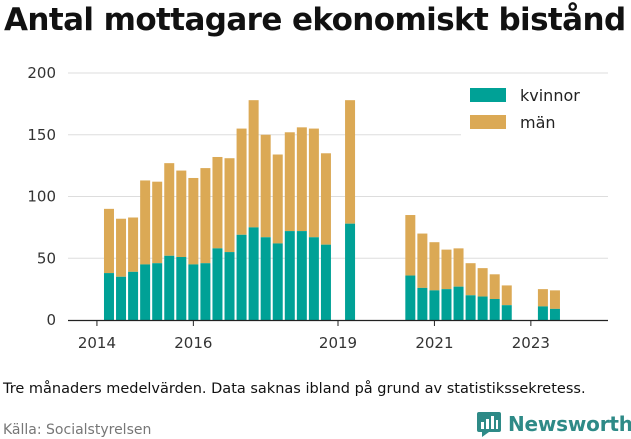  I want to click on newsworthy-logo-icon, so click(489, 424).